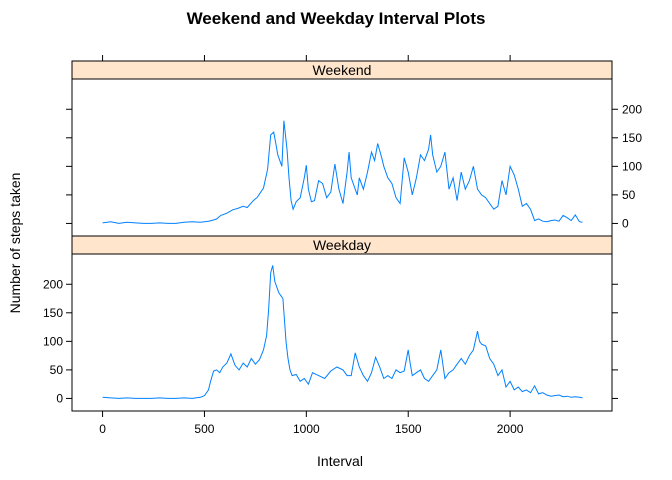 The width and height of the screenshot is (672, 480). I want to click on weekday-y-tick-label: 150, so click(53, 313).